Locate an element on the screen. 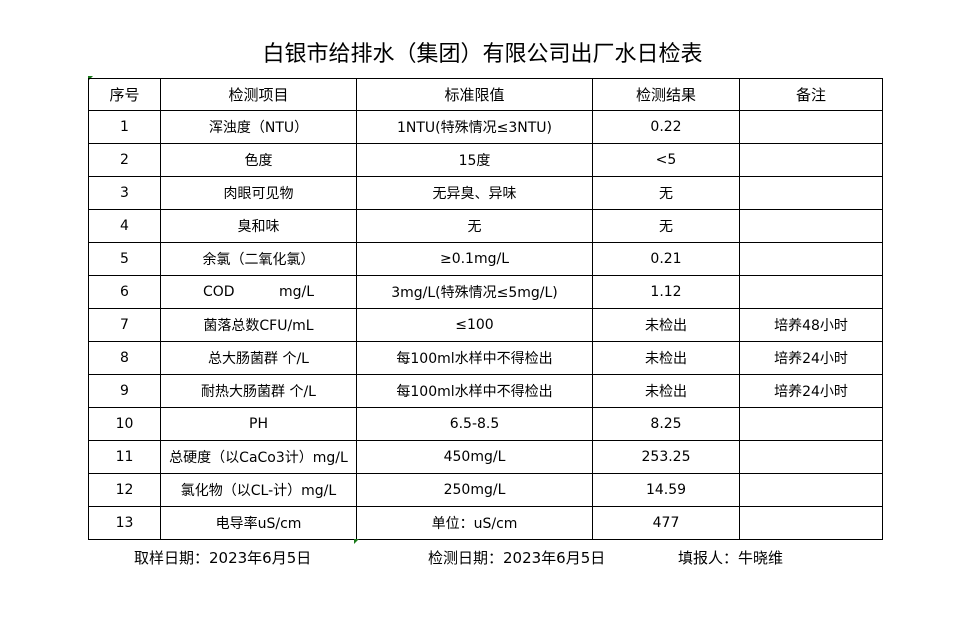  column-header: 标准限值 is located at coordinates (474, 94).